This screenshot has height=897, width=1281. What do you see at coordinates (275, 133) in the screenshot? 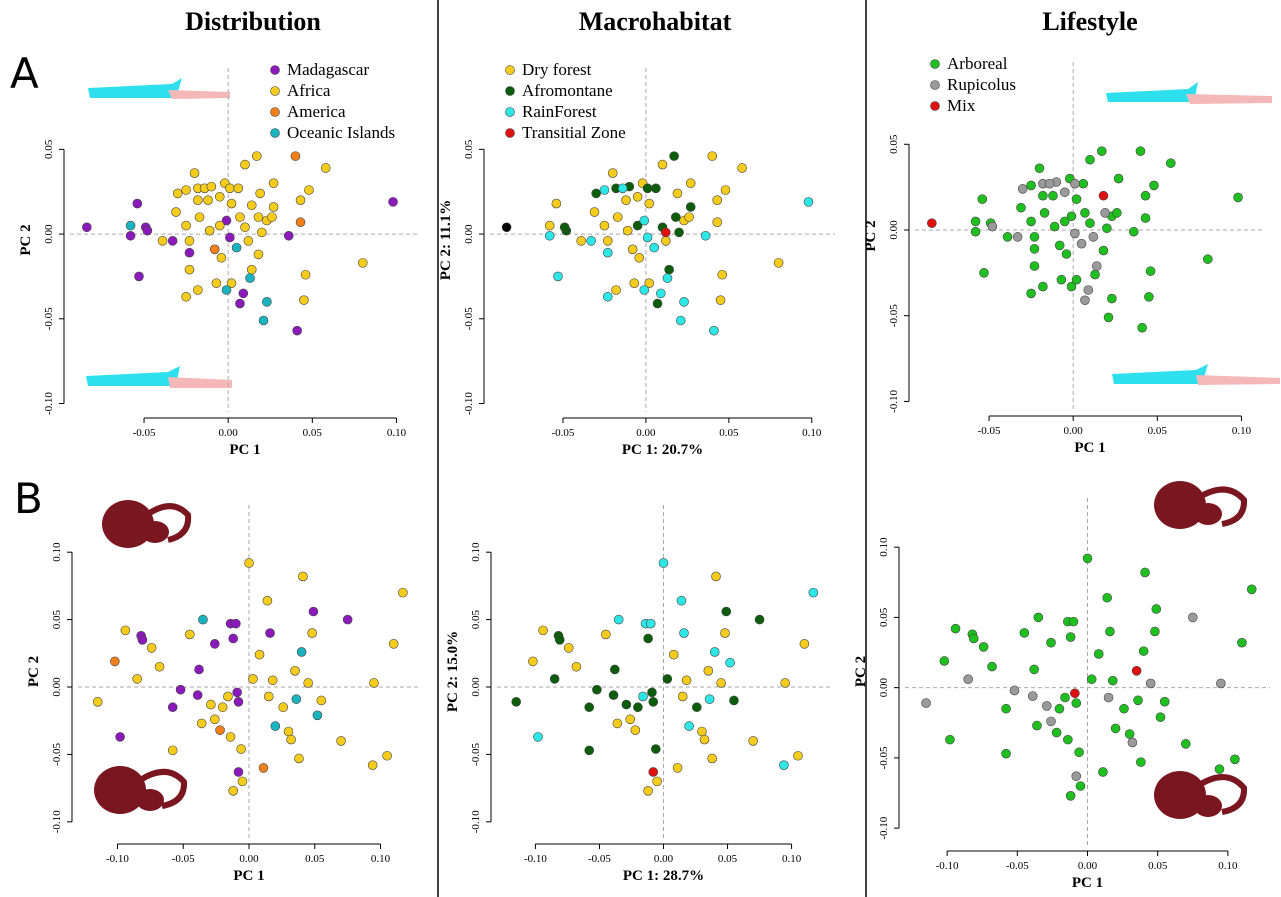
I see `legend-swatch` at bounding box center [275, 133].